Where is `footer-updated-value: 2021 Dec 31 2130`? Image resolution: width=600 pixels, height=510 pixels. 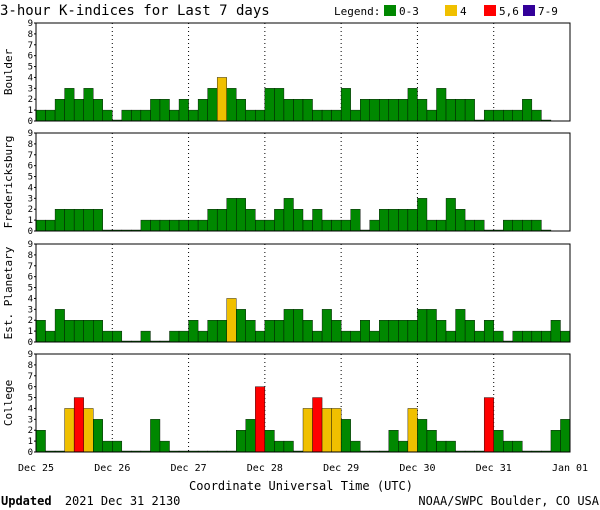
footer-updated-value: 2021 Dec 31 2130 is located at coordinates (123, 501).